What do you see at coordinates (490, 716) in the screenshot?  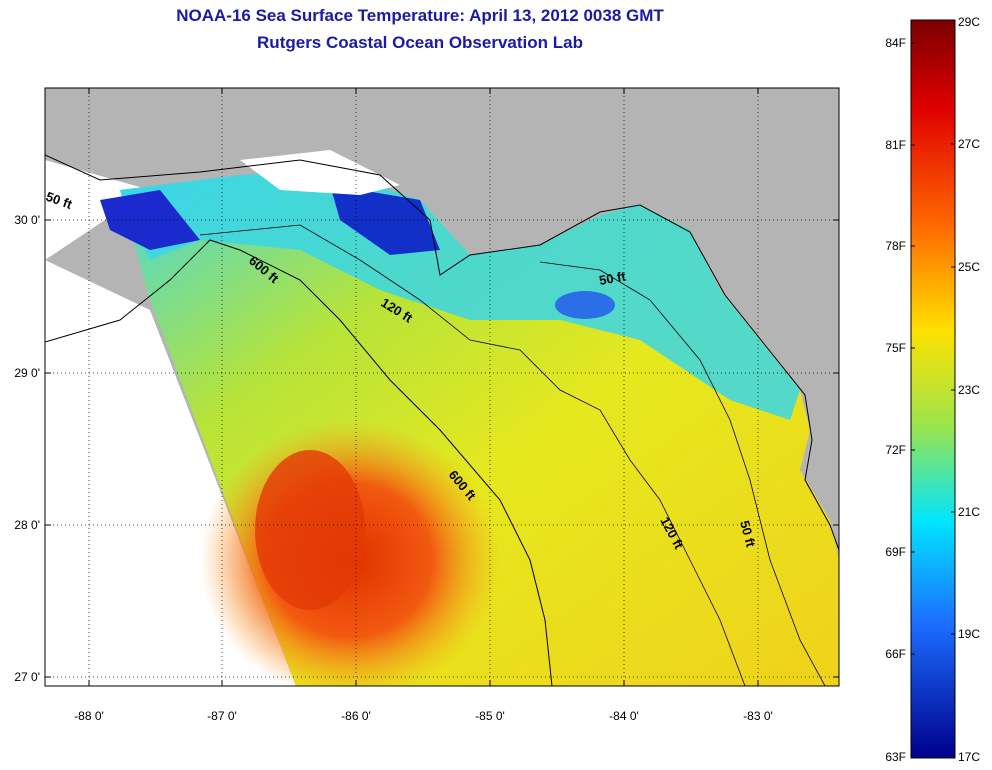 I see `lon-tick-label: -85 0'` at bounding box center [490, 716].